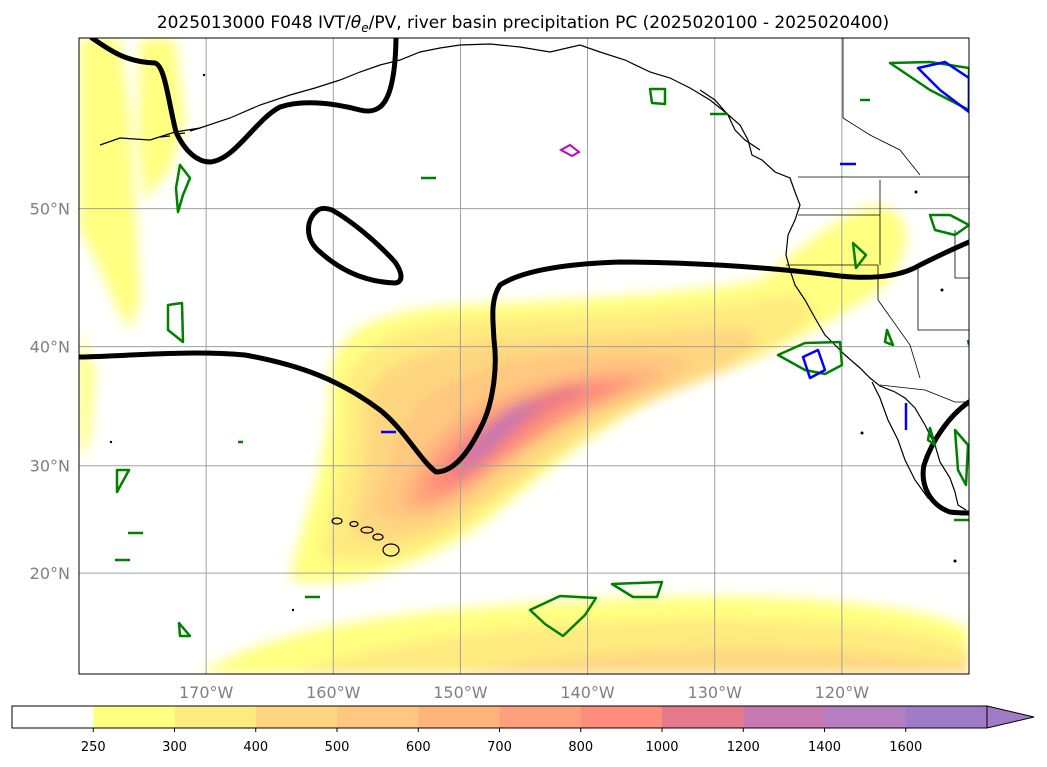 This screenshot has width=1047, height=767. What do you see at coordinates (255, 747) in the screenshot?
I see `colorbar-tick-label: 400` at bounding box center [255, 747].